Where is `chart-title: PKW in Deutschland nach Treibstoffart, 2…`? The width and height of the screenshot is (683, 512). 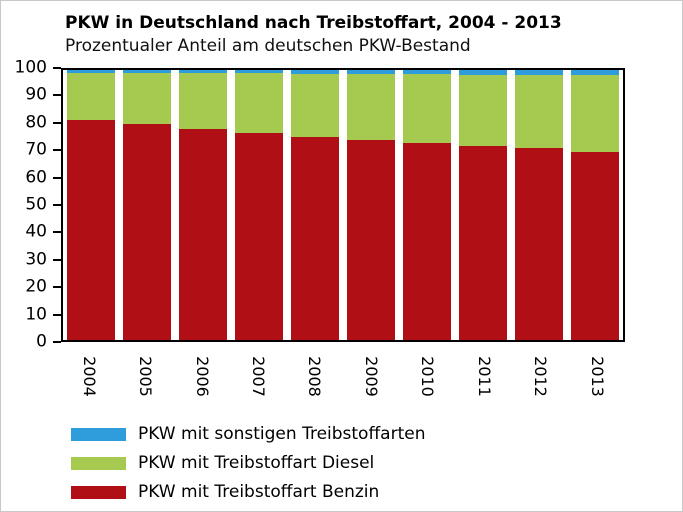
chart-title: PKW in Deutschland nach Treibstoffart, 2… is located at coordinates (313, 23).